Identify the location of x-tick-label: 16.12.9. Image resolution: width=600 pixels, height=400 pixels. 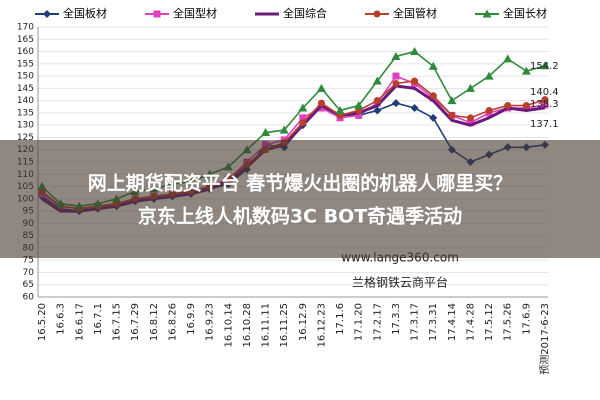
(303, 322).